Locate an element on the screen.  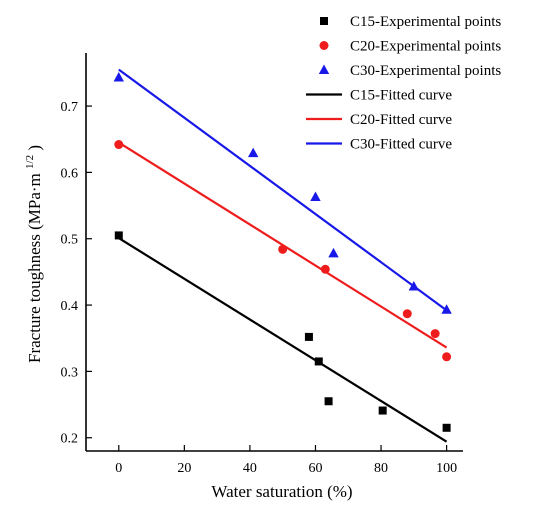
y-tick-label: 0.5 is located at coordinates (70, 240).